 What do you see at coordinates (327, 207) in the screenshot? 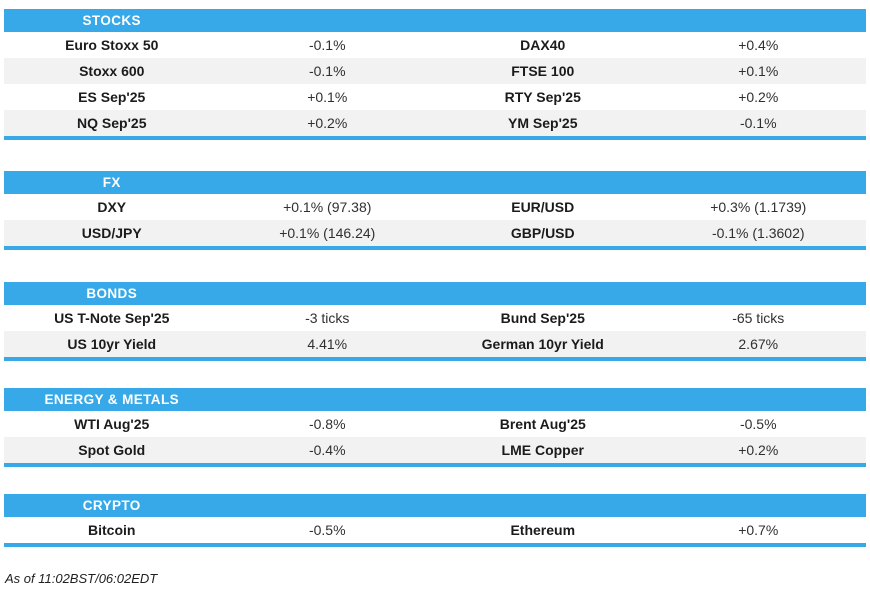
I see `instrument-value: +0.1% (97.38)` at bounding box center [327, 207].